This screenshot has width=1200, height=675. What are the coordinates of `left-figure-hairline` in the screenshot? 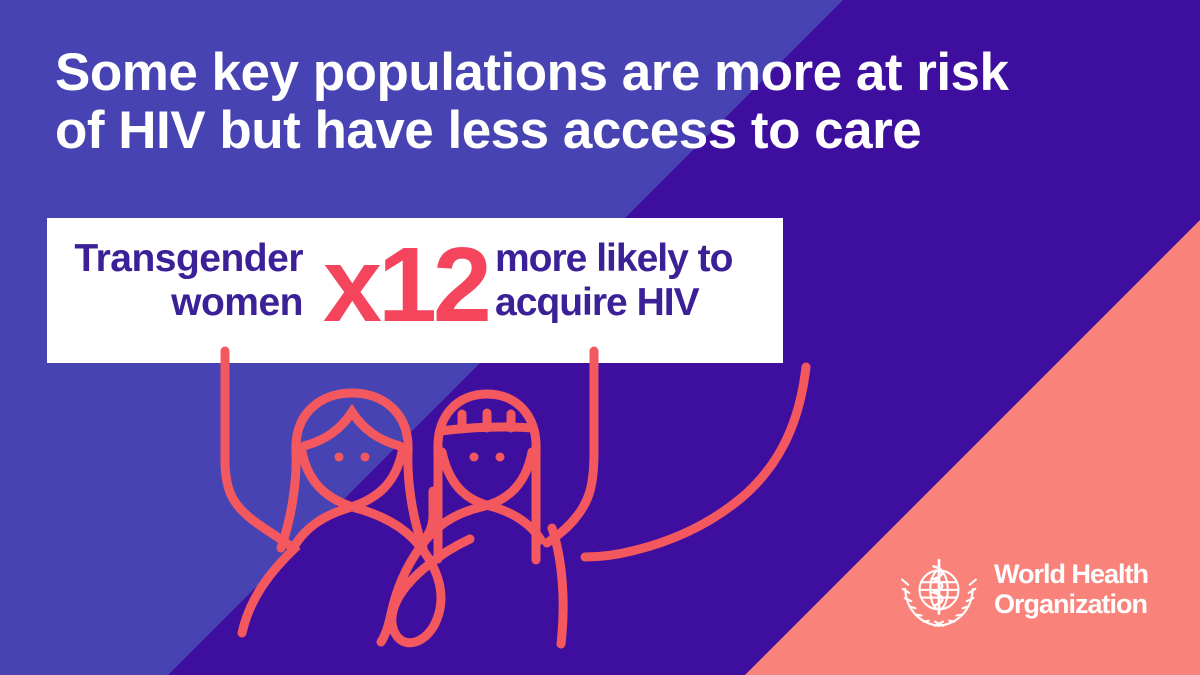 It's located at (352, 427).